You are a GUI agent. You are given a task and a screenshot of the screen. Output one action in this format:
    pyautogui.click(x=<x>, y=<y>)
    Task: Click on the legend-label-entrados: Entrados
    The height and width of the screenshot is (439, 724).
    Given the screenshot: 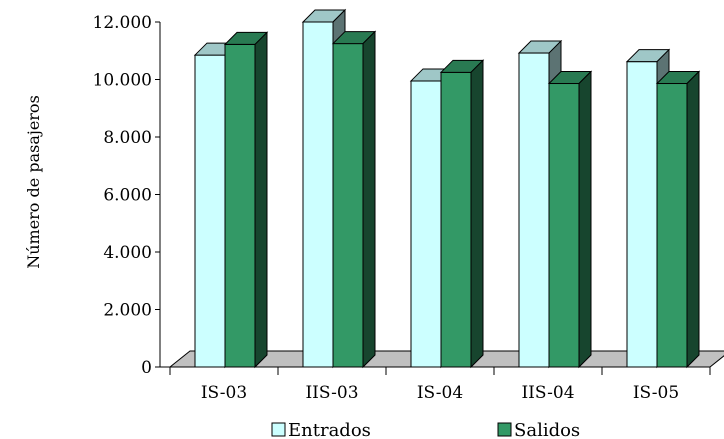 What is the action you would take?
    pyautogui.click(x=329, y=429)
    